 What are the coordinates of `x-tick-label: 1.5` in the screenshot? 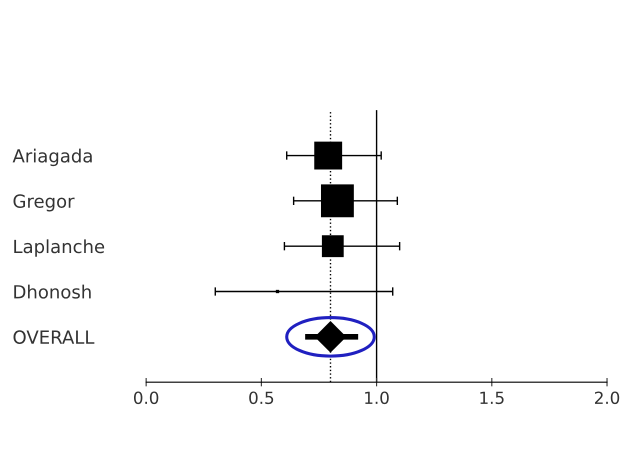 It's located at (492, 398).